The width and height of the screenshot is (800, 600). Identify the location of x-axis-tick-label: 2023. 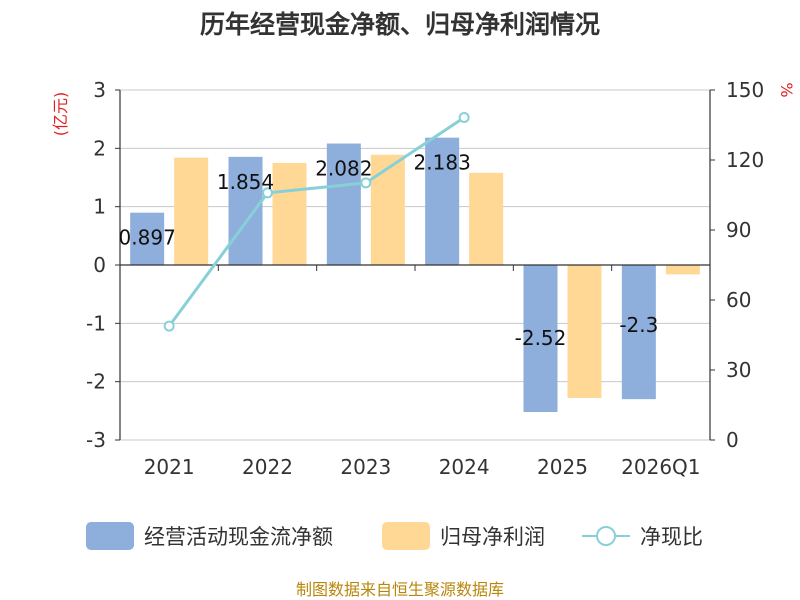
(365, 467).